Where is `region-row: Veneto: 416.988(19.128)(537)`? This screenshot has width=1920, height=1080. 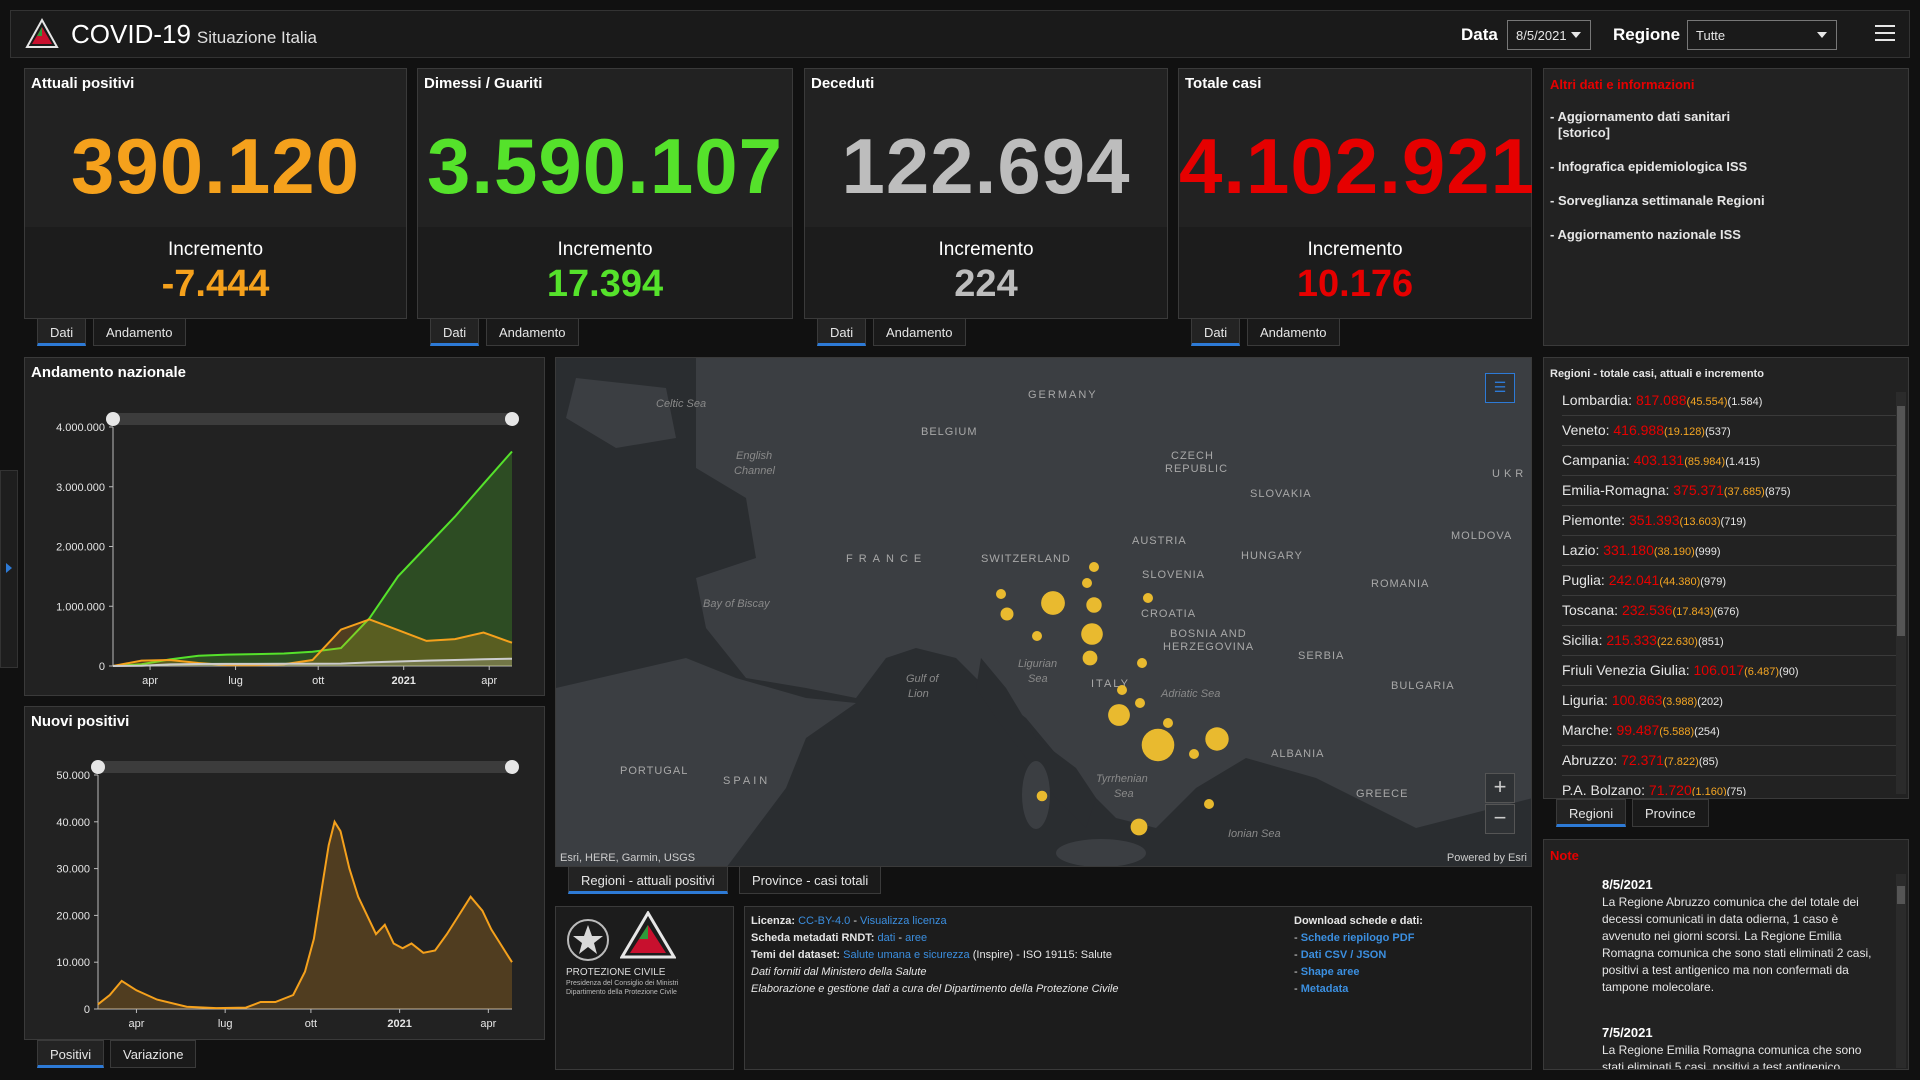
region-row: Veneto: 416.988(19.128)(537) is located at coordinates (1731, 431).